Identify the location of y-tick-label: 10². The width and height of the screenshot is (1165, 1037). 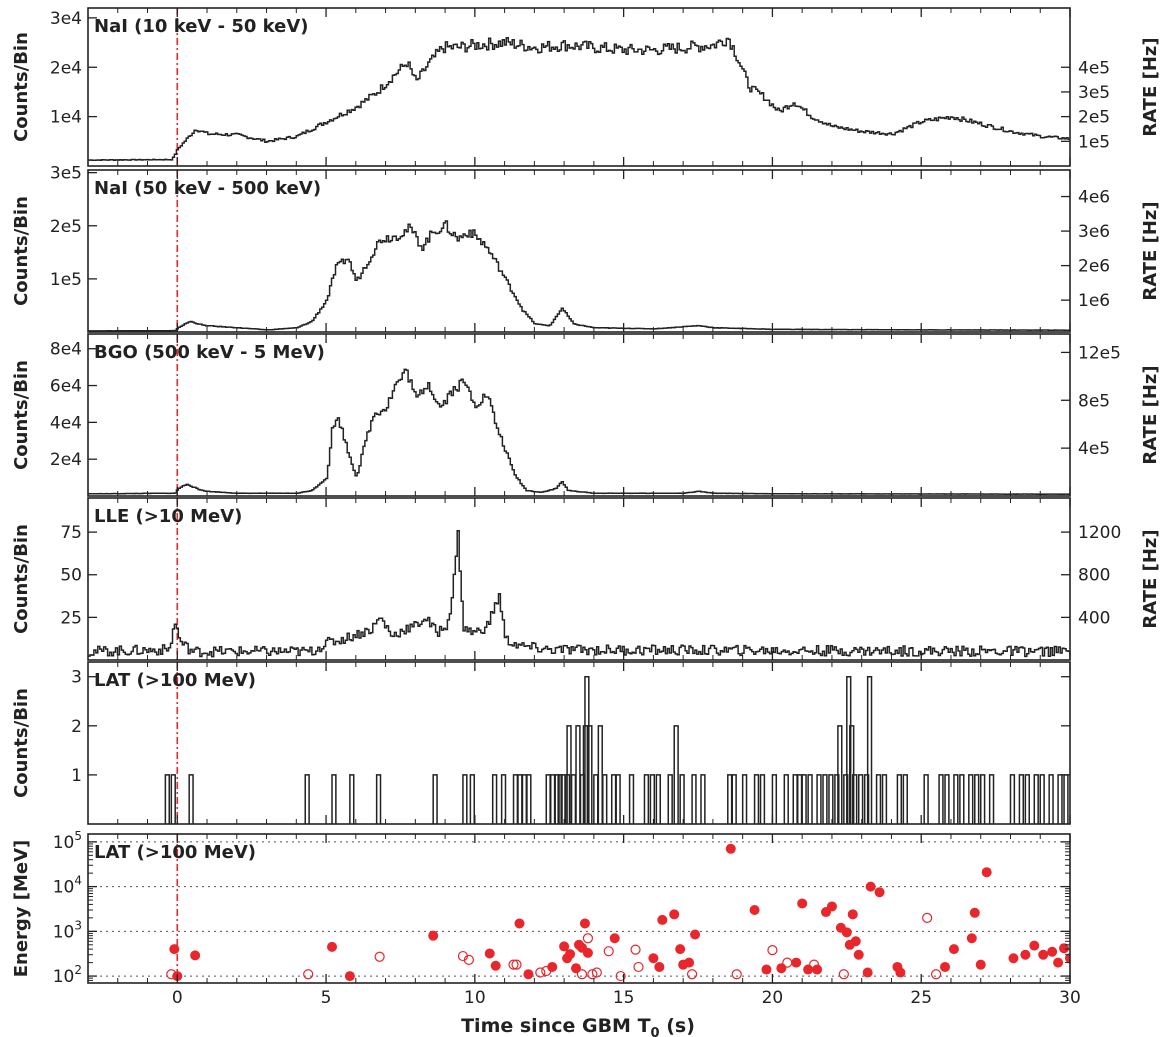
(67, 975).